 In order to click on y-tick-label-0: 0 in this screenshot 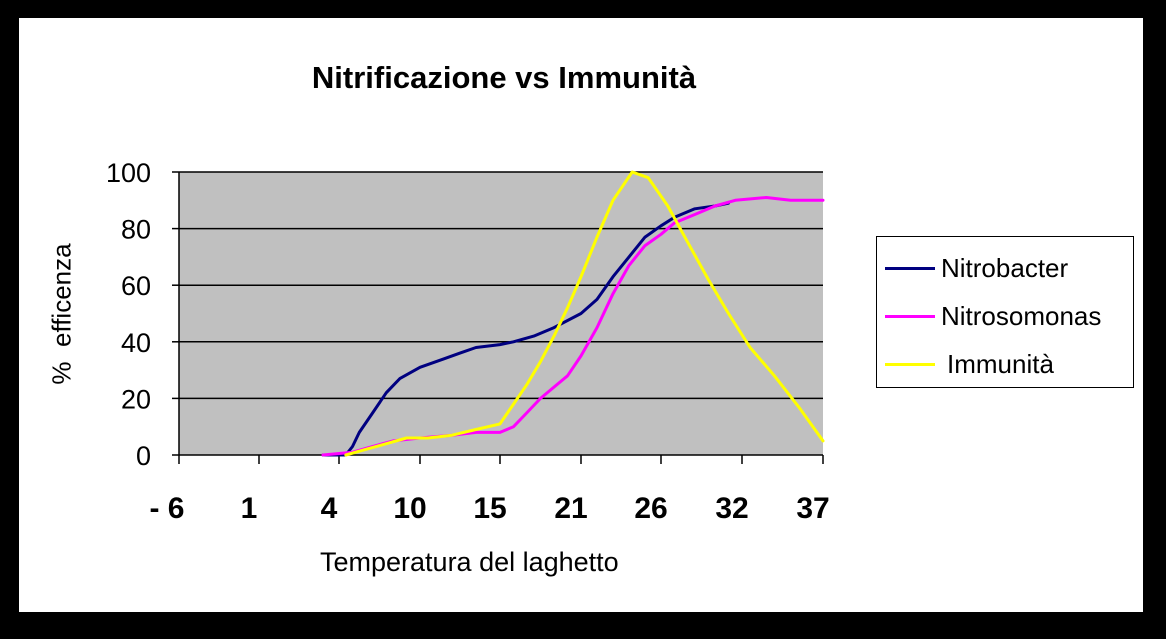, I will do `click(143, 456)`.